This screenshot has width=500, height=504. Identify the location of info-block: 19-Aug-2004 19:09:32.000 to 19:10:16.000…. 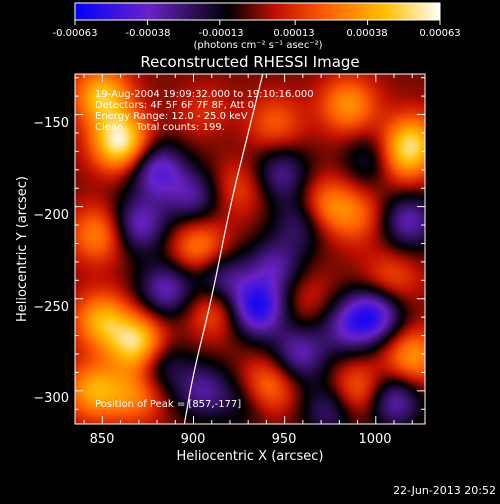
(204, 111).